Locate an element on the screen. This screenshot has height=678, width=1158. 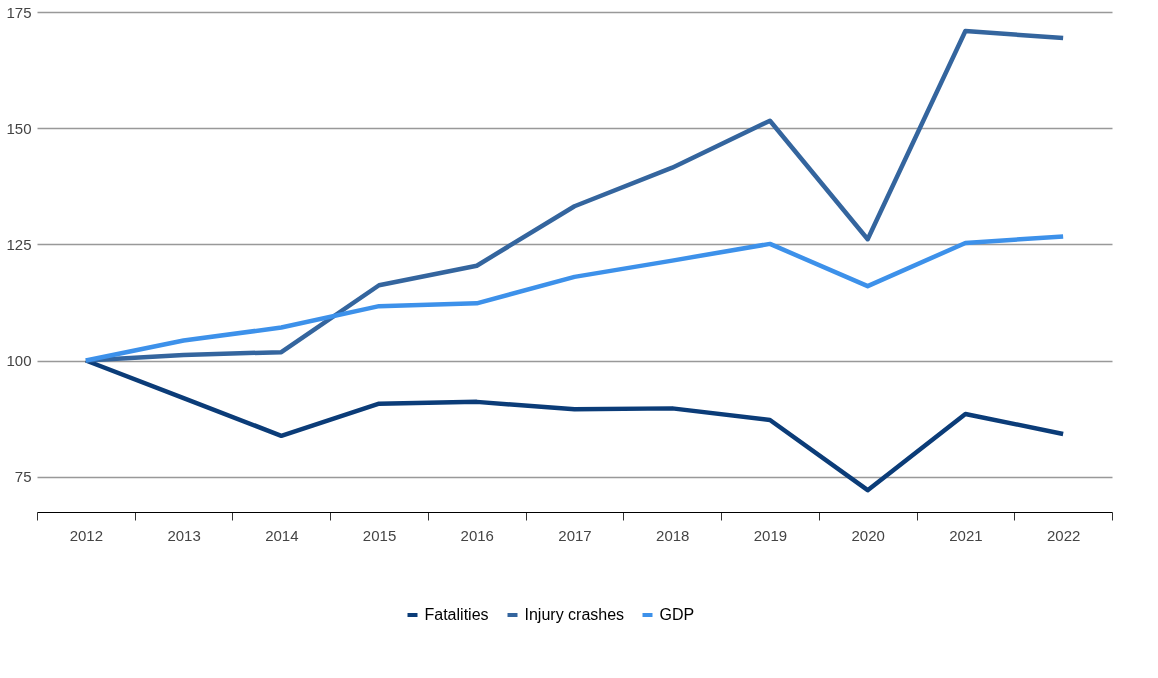
x-tick-label: 2014 is located at coordinates (282, 535).